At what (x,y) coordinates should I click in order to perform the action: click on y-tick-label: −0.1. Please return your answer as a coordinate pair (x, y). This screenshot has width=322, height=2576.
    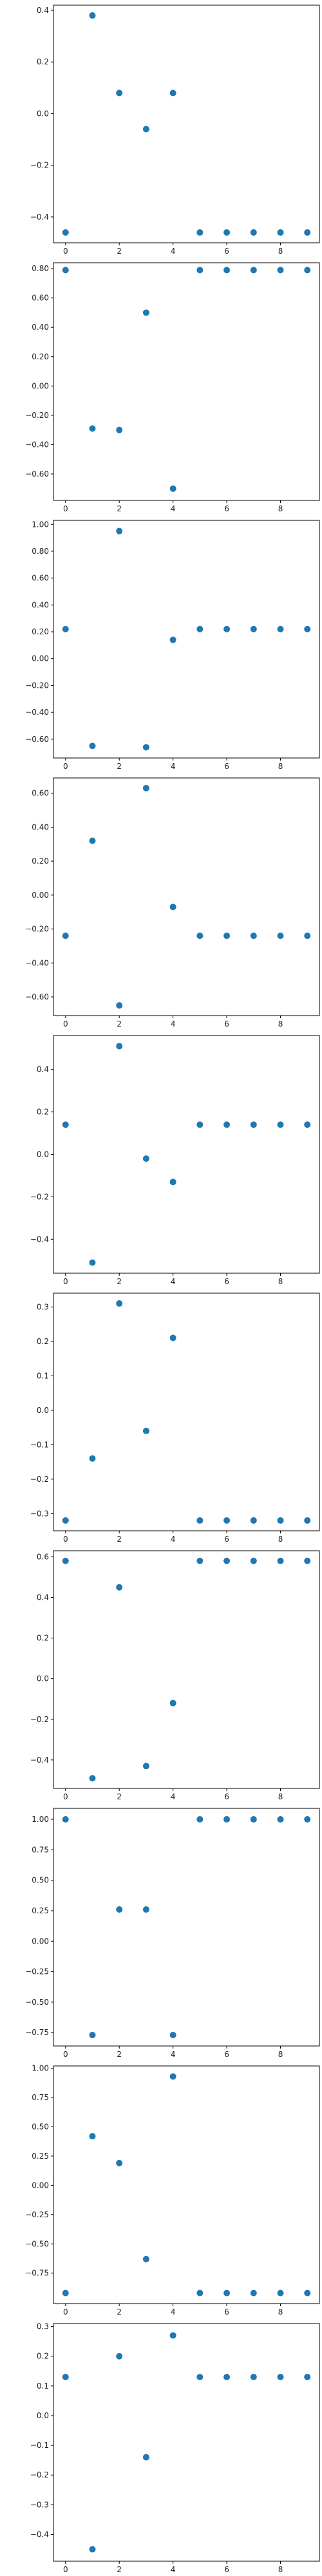
    Looking at the image, I should click on (40, 1444).